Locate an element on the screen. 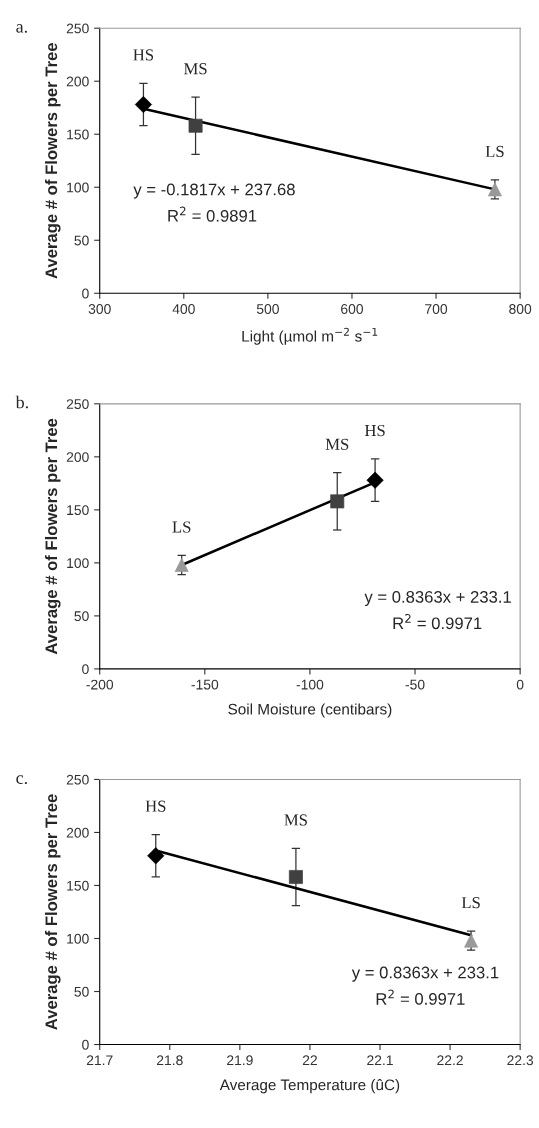  x-tick-label: 22.2 is located at coordinates (450, 1060).